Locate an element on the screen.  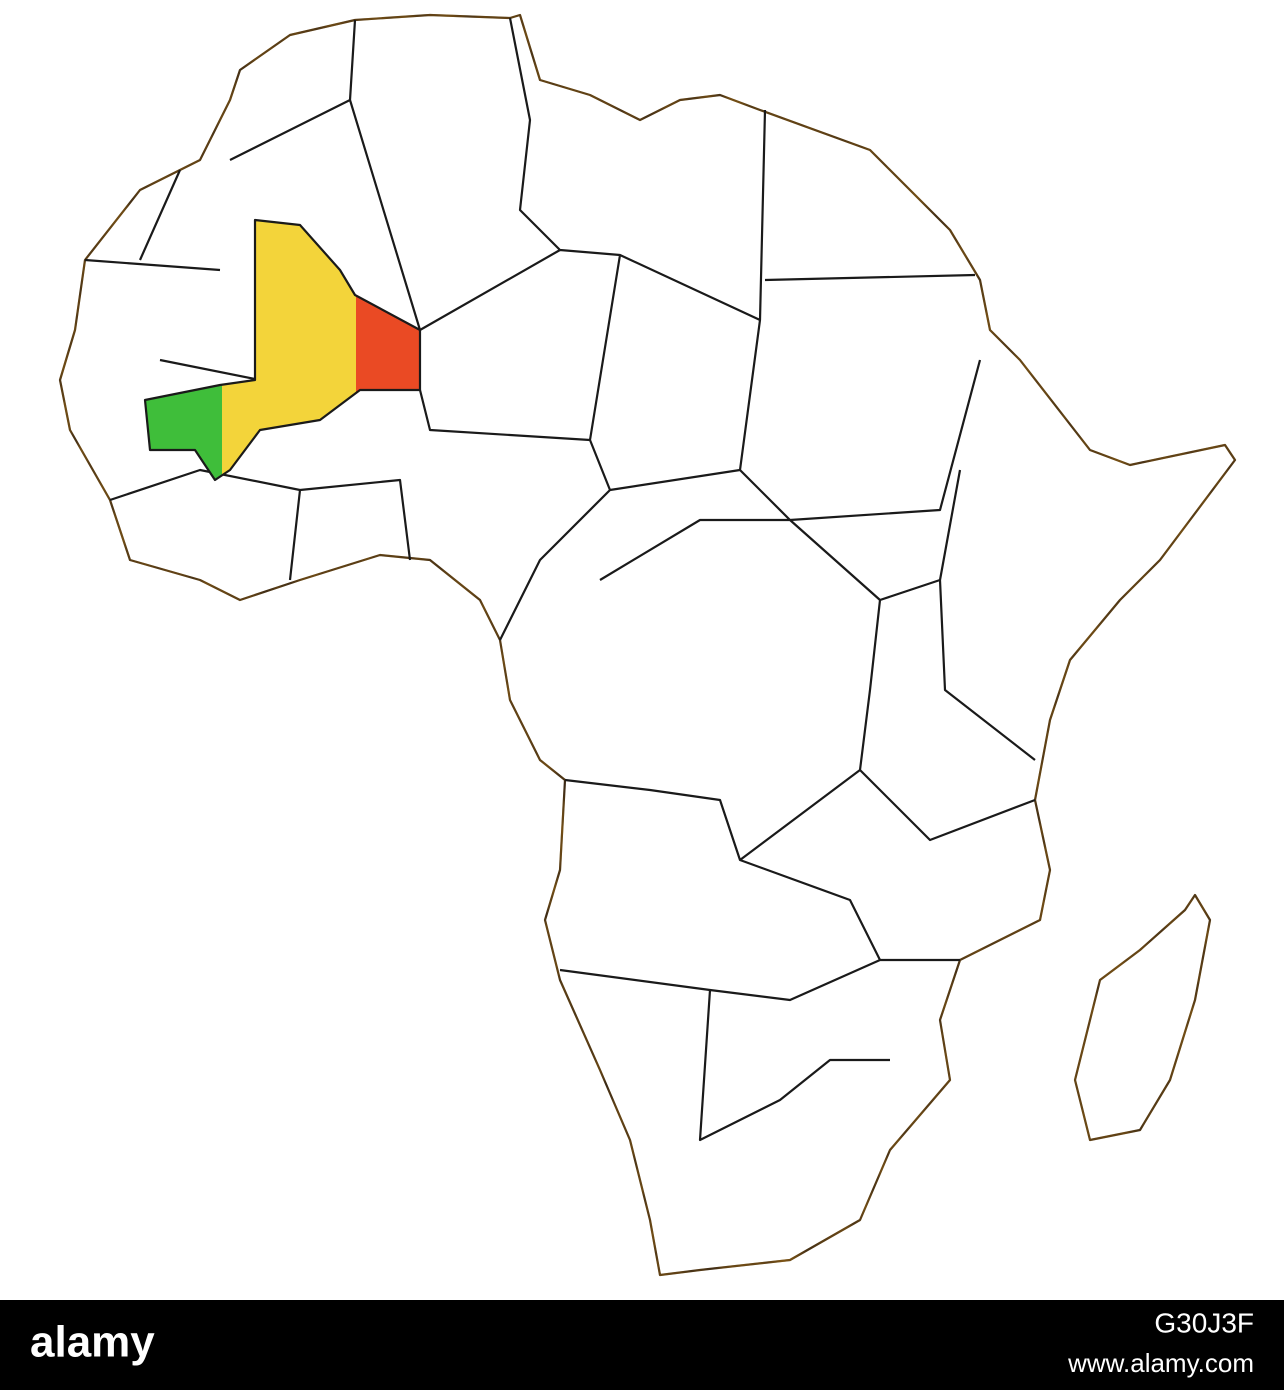
image-id: G30J3F is located at coordinates (1204, 1322).